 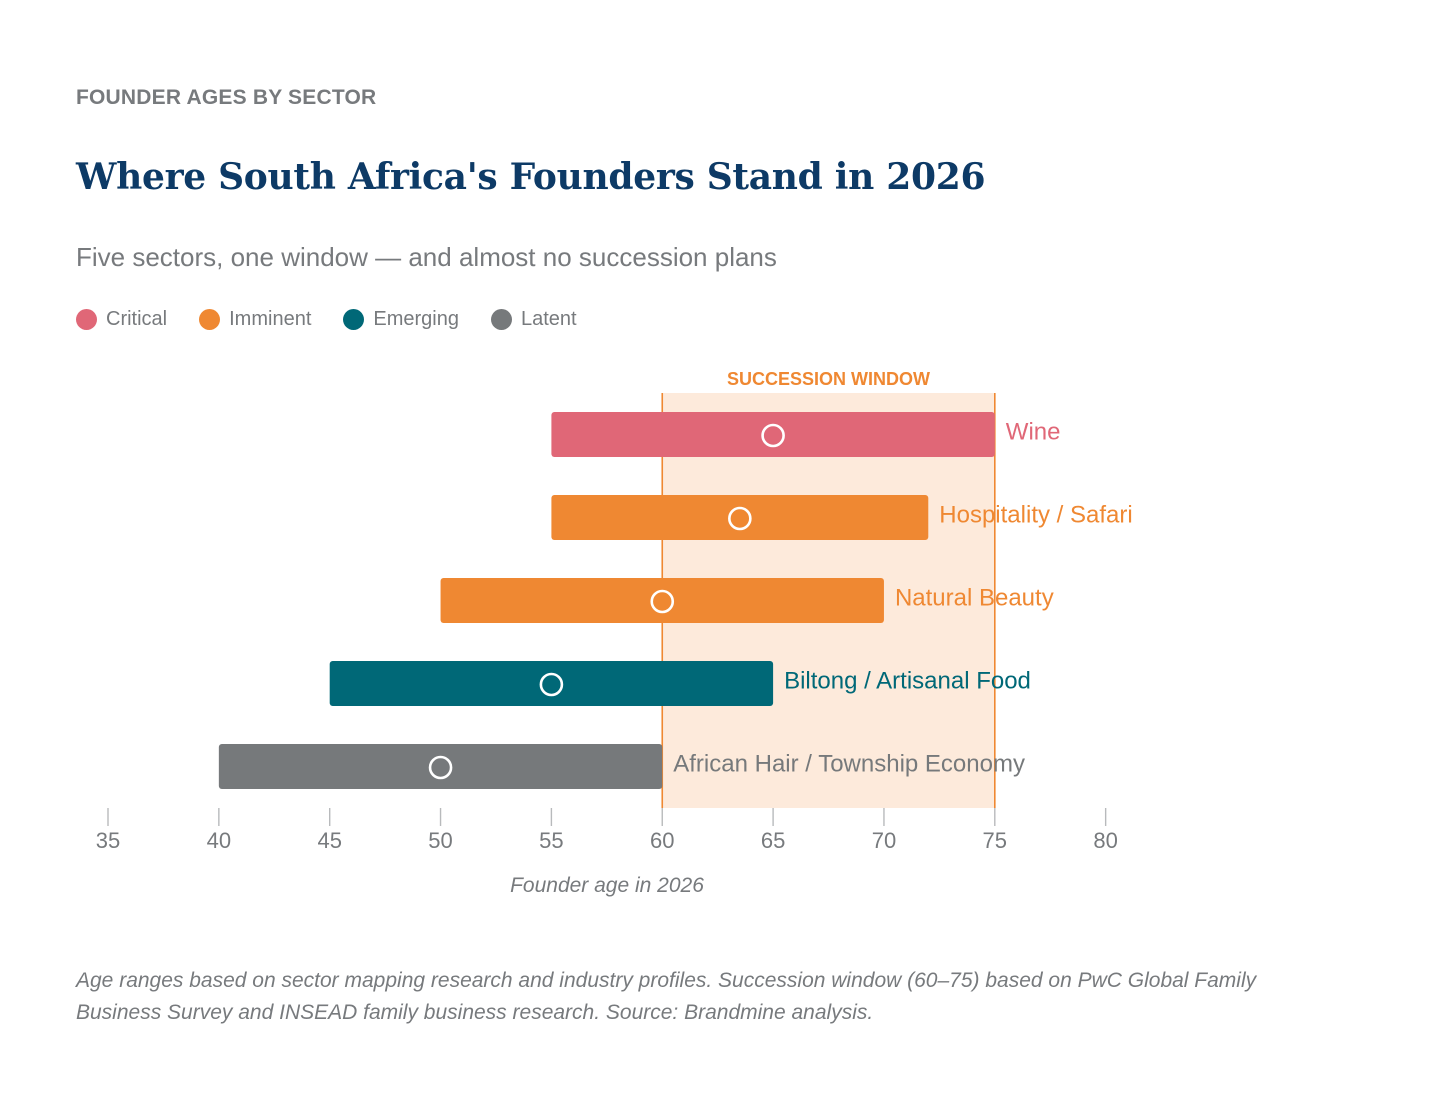 I want to click on legend-label-latent: Latent, so click(x=548, y=319).